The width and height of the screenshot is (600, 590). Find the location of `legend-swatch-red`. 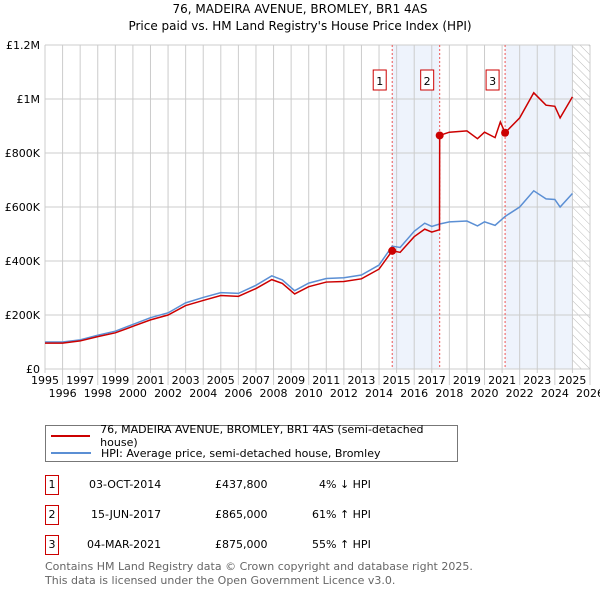

legend-swatch-red is located at coordinates (71, 436).